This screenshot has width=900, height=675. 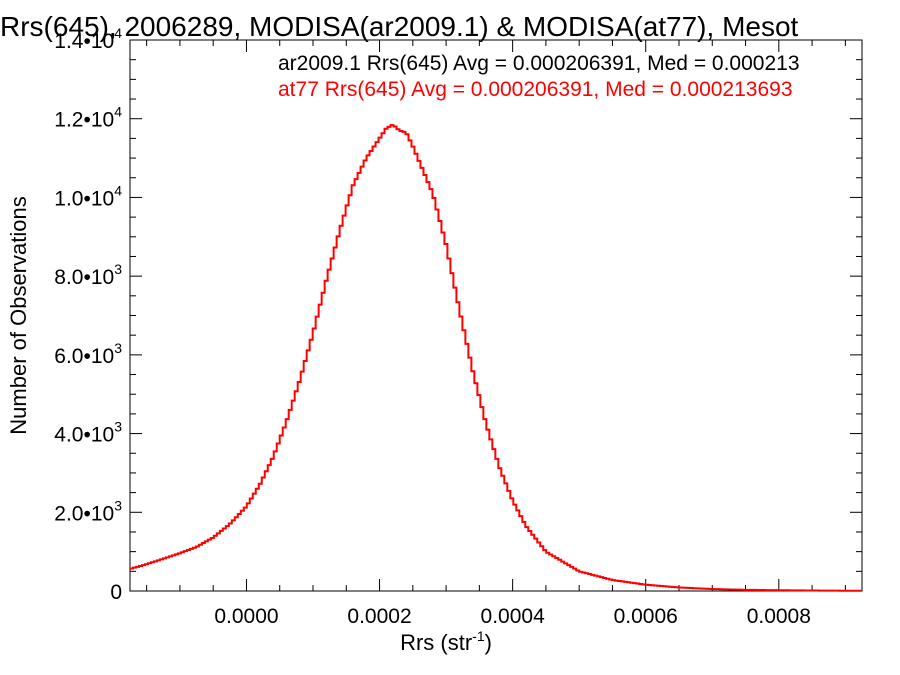 I want to click on y-tick-label: 8.0•103, so click(x=88, y=275).